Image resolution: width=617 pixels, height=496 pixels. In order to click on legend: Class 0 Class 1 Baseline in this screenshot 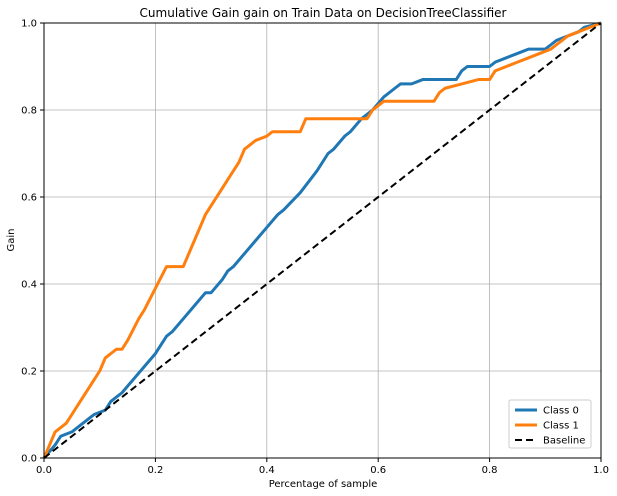, I will do `click(550, 424)`.